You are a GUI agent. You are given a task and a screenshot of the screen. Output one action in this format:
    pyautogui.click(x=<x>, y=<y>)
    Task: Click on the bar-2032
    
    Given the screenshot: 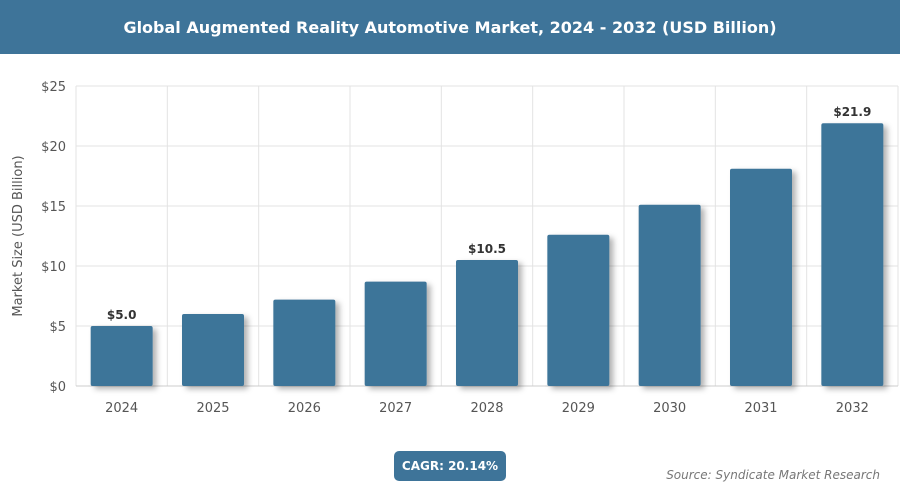 What is the action you would take?
    pyautogui.click(x=852, y=254)
    